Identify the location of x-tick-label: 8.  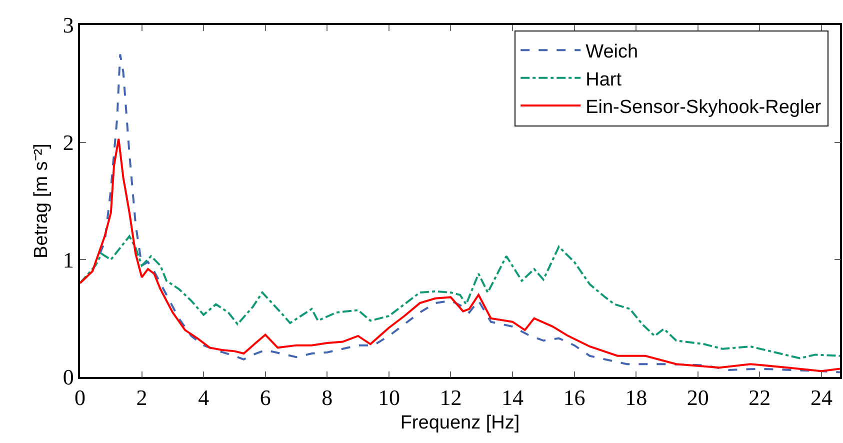
(327, 397).